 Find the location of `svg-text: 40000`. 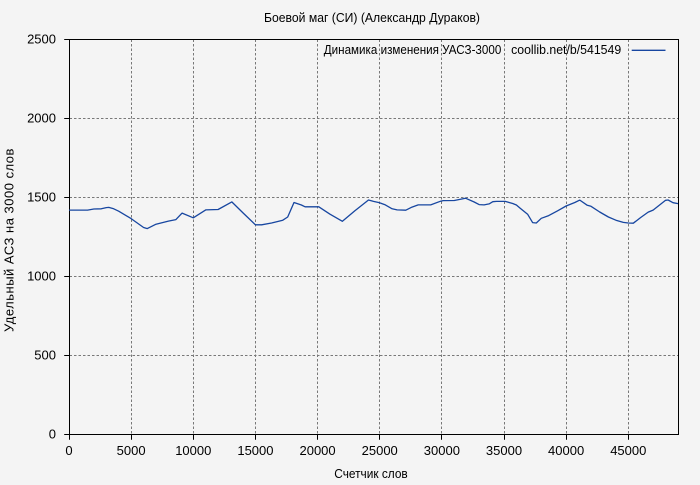

svg-text: 40000 is located at coordinates (566, 450).